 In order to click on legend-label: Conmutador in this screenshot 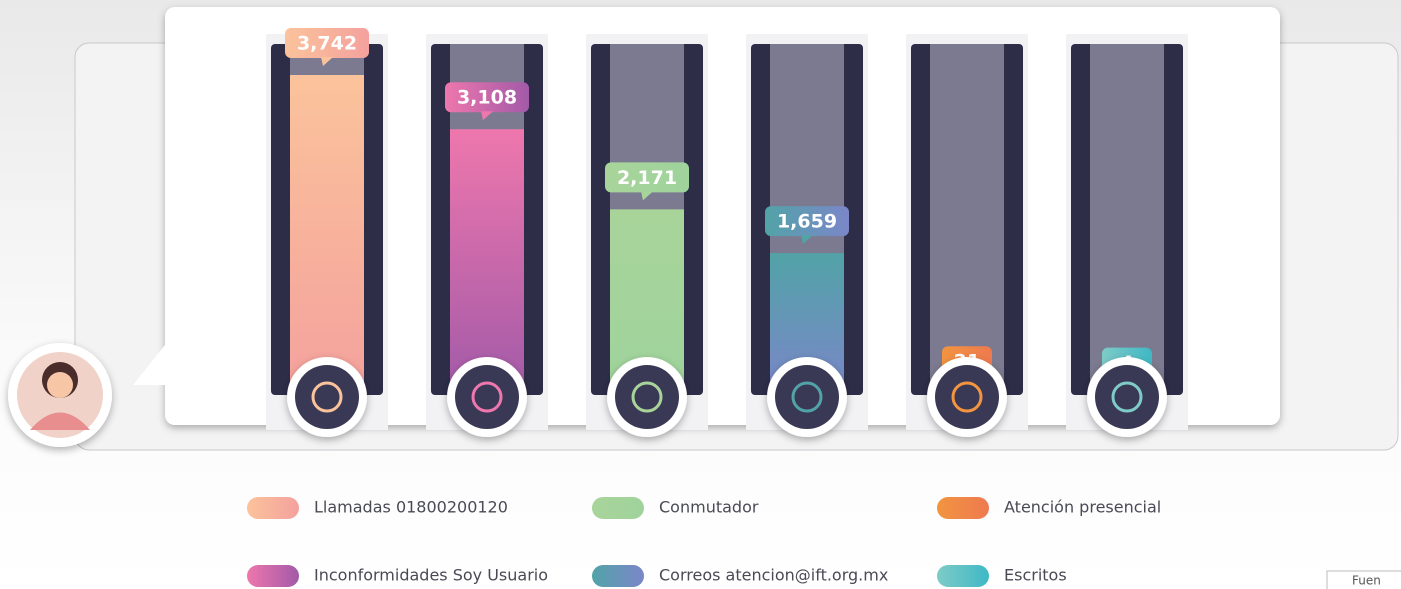, I will do `click(709, 507)`.